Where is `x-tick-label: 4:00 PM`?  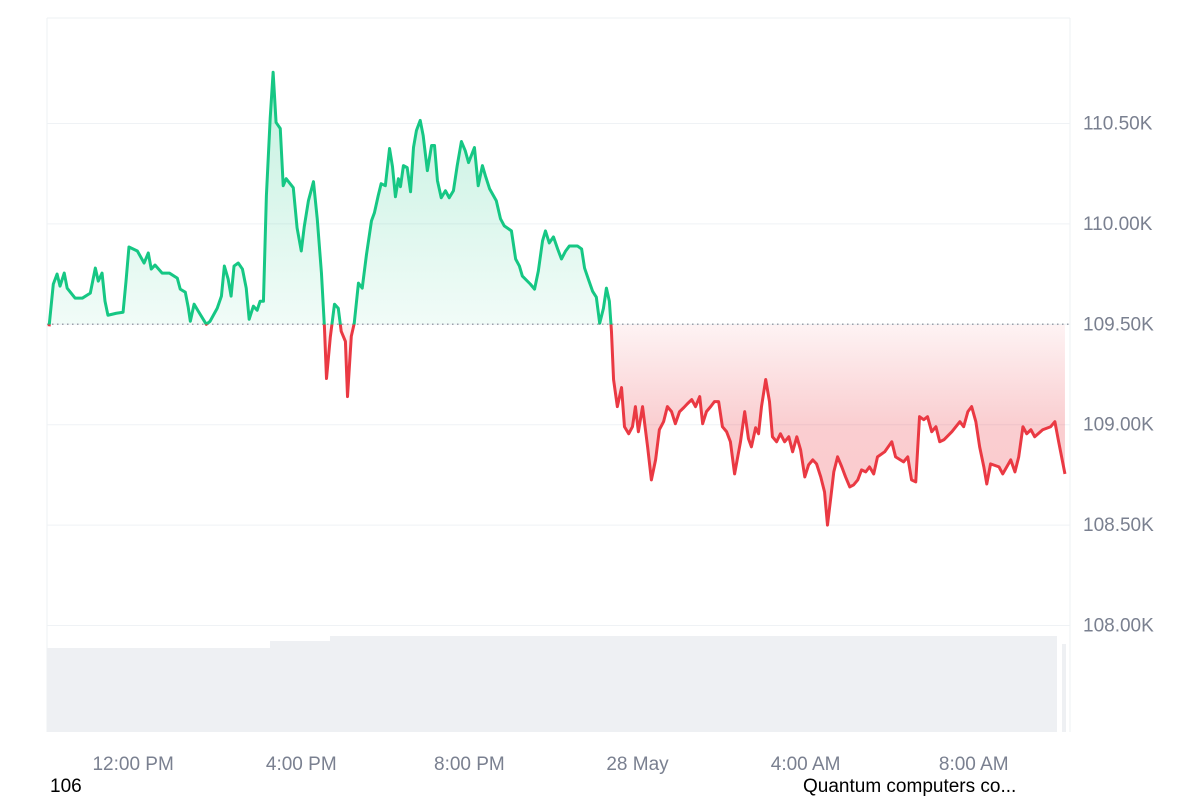 x-tick-label: 4:00 PM is located at coordinates (301, 764).